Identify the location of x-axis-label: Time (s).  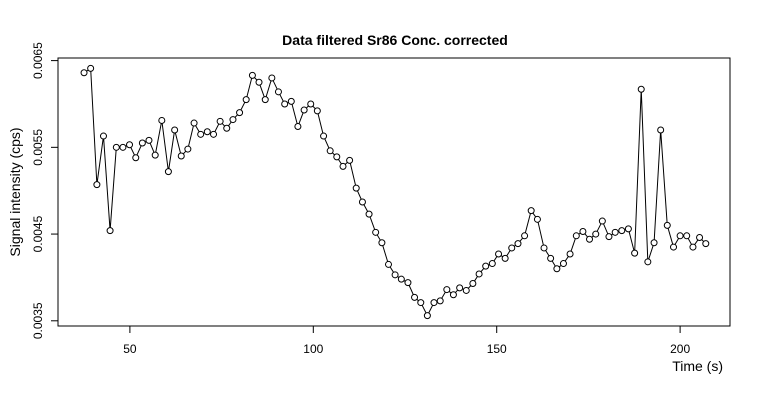
(697, 366).